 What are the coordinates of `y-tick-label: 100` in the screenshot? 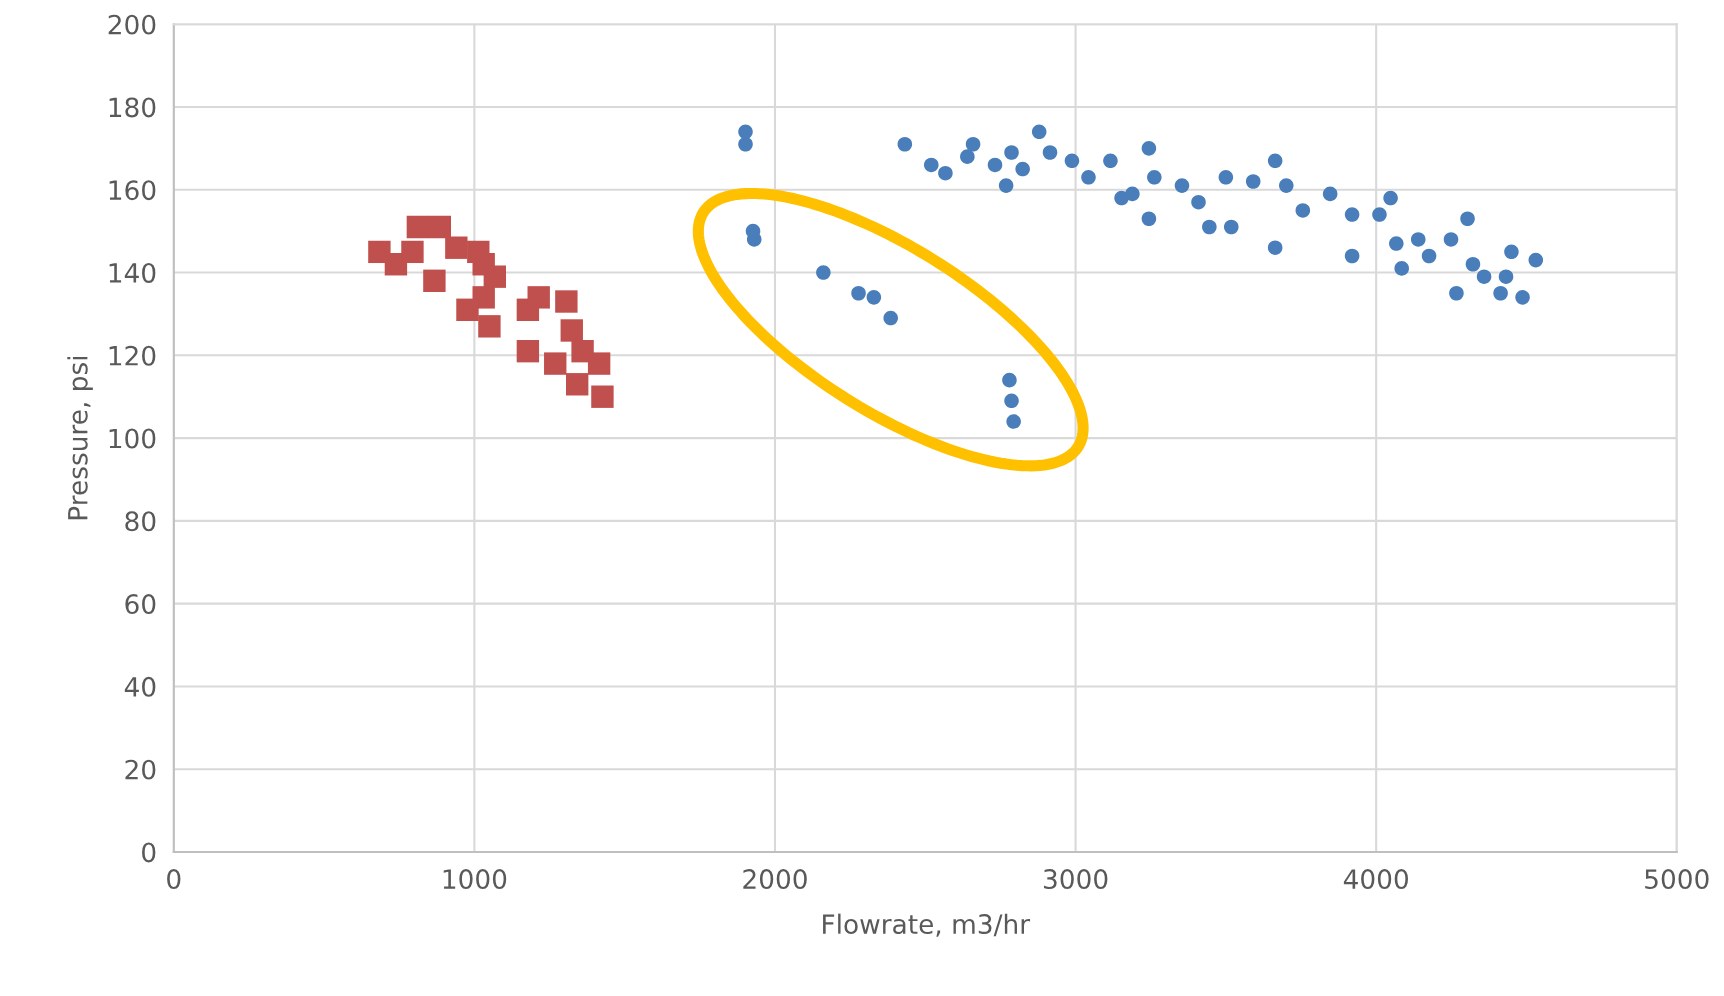 It's located at (132, 438).